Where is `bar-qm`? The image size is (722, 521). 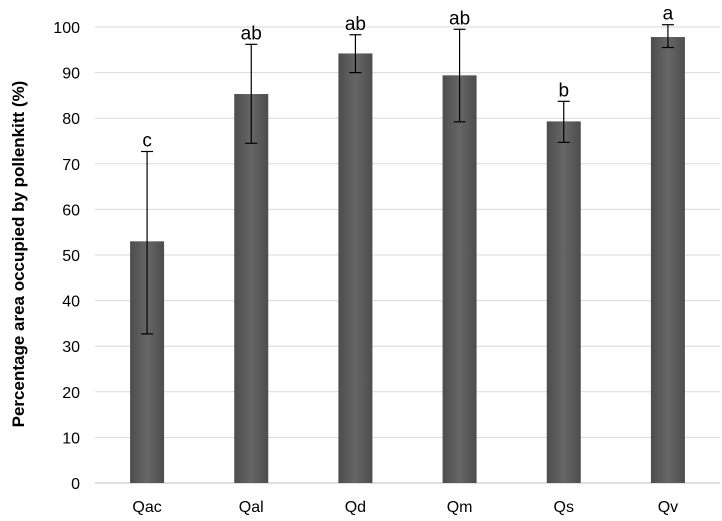 bar-qm is located at coordinates (459, 279).